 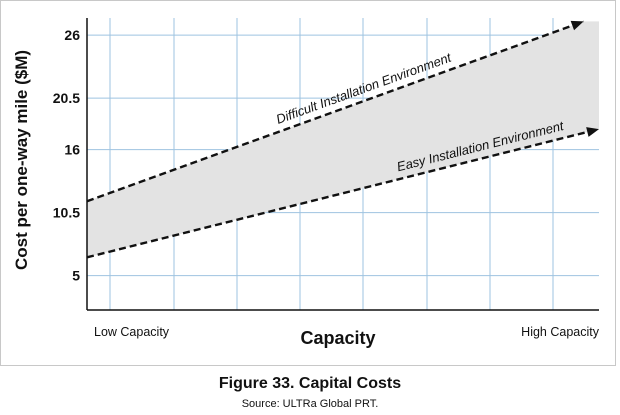 What do you see at coordinates (577, 25) in the screenshot?
I see `series-line-difficult-arrowhead` at bounding box center [577, 25].